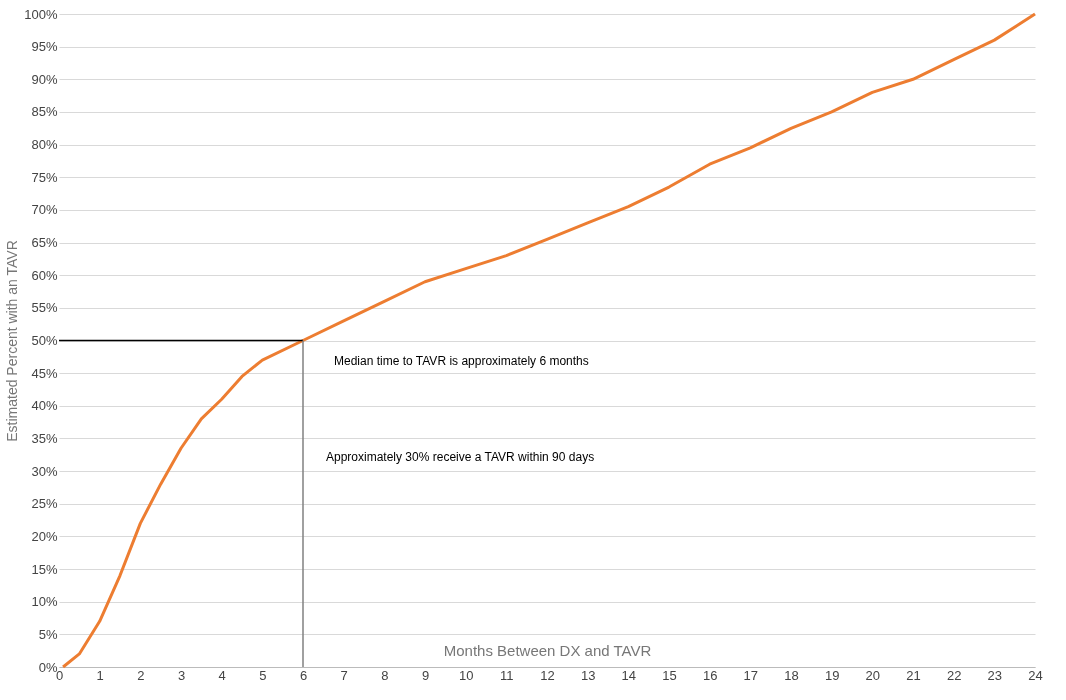  What do you see at coordinates (44, 112) in the screenshot?
I see `y-tick-label: 85%` at bounding box center [44, 112].